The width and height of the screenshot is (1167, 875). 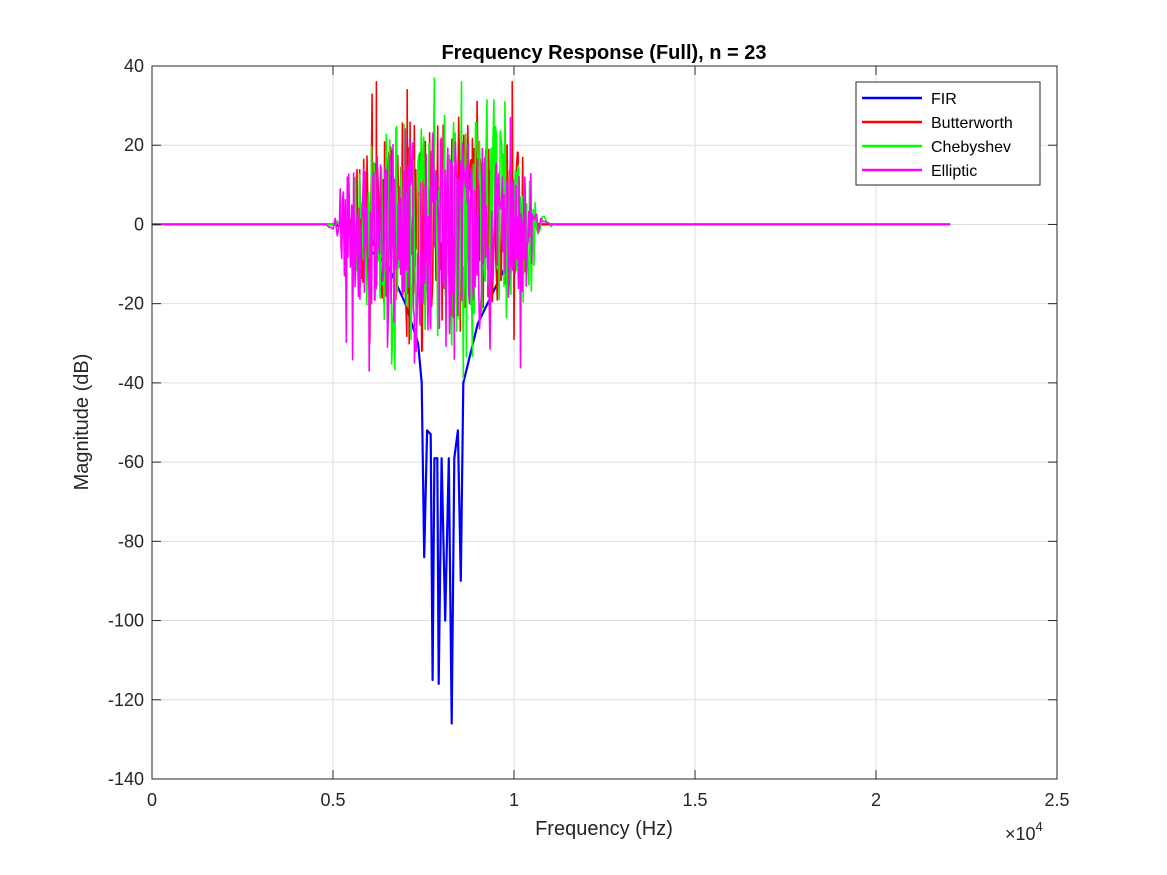 I want to click on chart-title: Frequency Response (Full), n = 23, so click(x=603, y=53).